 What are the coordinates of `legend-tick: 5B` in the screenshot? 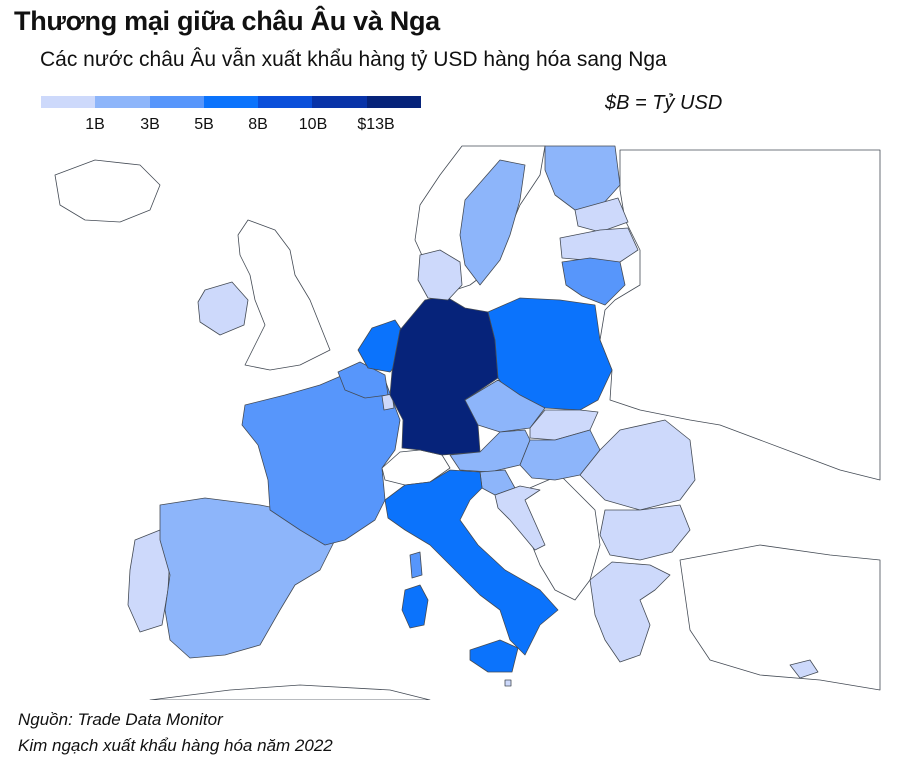 It's located at (204, 124).